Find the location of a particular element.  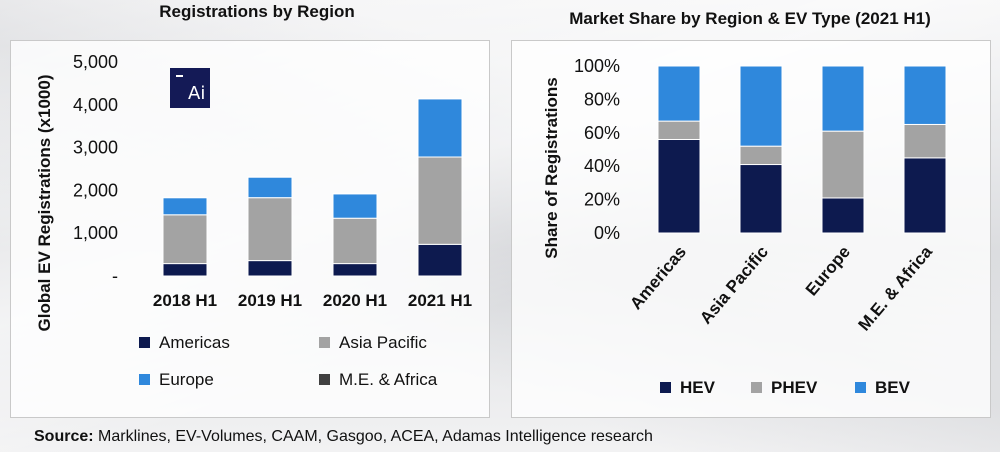

y-tick-label: 2,000 is located at coordinates (95, 190).